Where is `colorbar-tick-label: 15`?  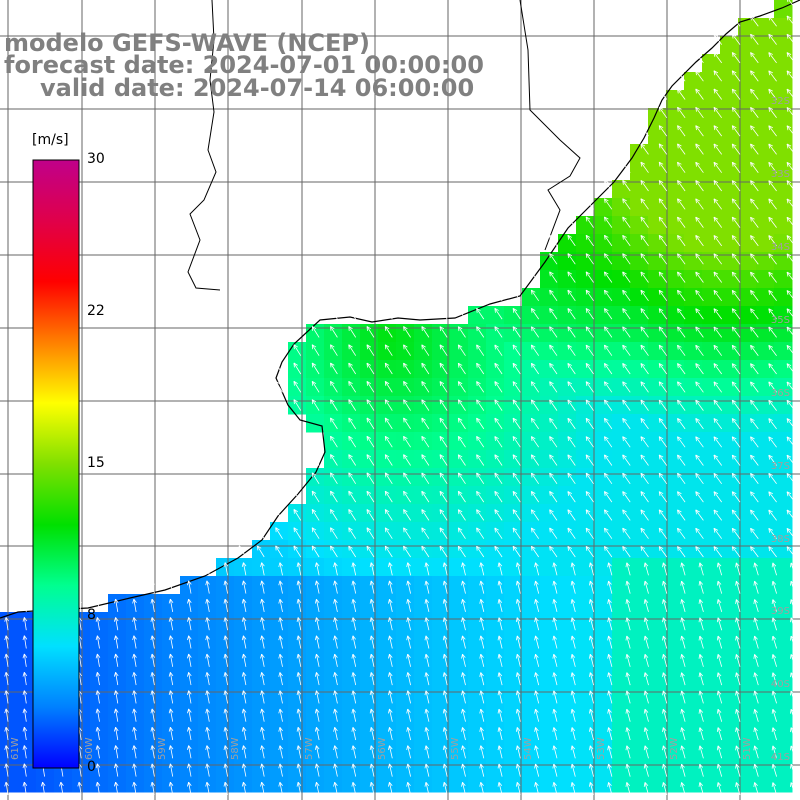
colorbar-tick-label: 15 is located at coordinates (96, 463).